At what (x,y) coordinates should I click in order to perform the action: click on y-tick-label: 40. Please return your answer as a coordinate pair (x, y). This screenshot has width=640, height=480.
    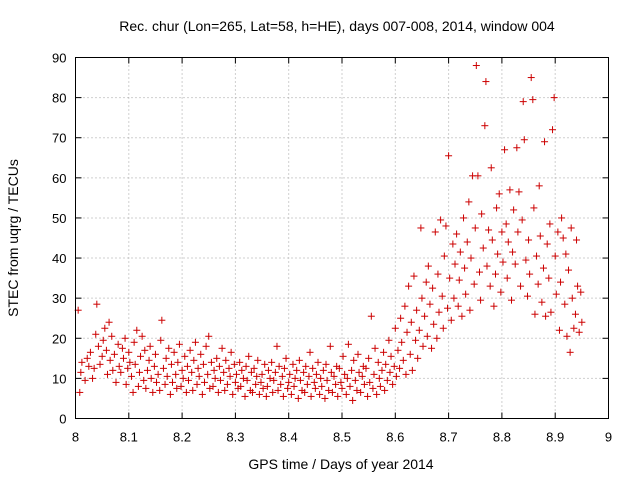
    Looking at the image, I should click on (59, 258).